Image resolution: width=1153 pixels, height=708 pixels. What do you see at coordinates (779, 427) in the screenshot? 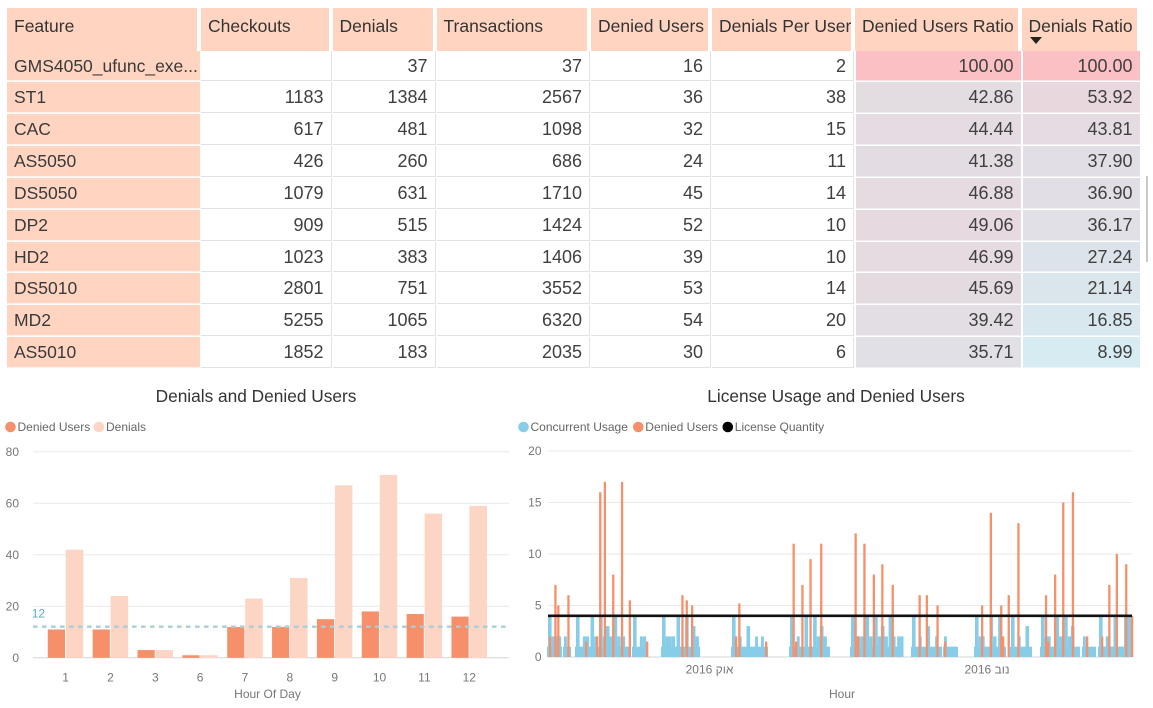
I see `svg-text: License Quantity` at bounding box center [779, 427].